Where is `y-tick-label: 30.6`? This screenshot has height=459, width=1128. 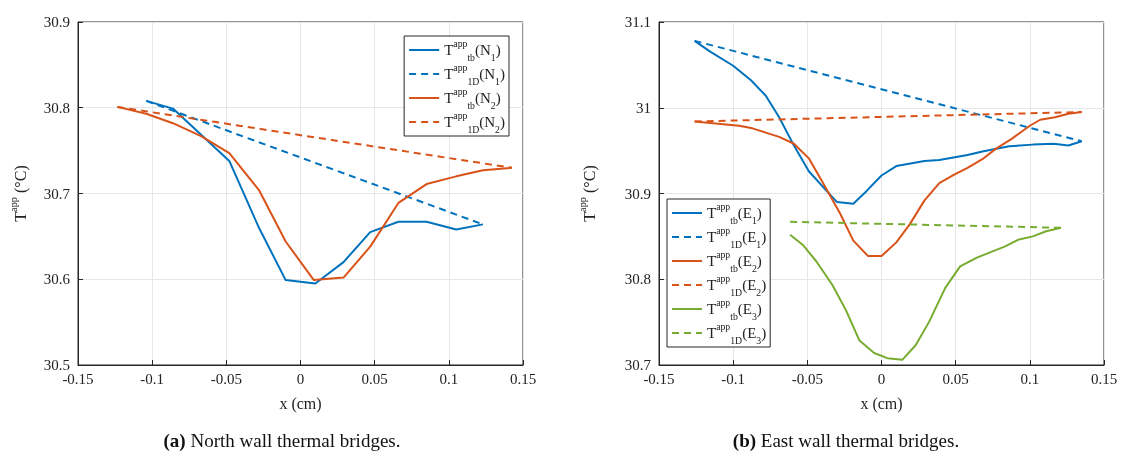
y-tick-label: 30.6 is located at coordinates (57, 279).